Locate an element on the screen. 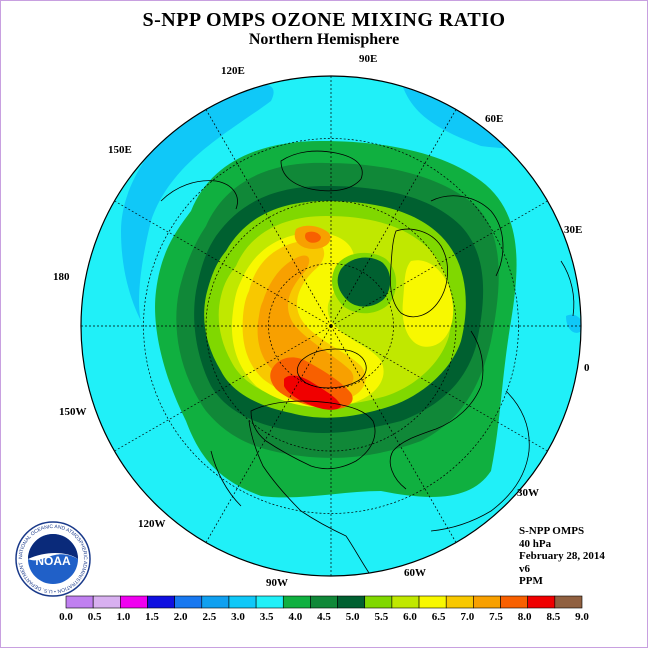  lon-label-120E: 120E is located at coordinates (233, 71).